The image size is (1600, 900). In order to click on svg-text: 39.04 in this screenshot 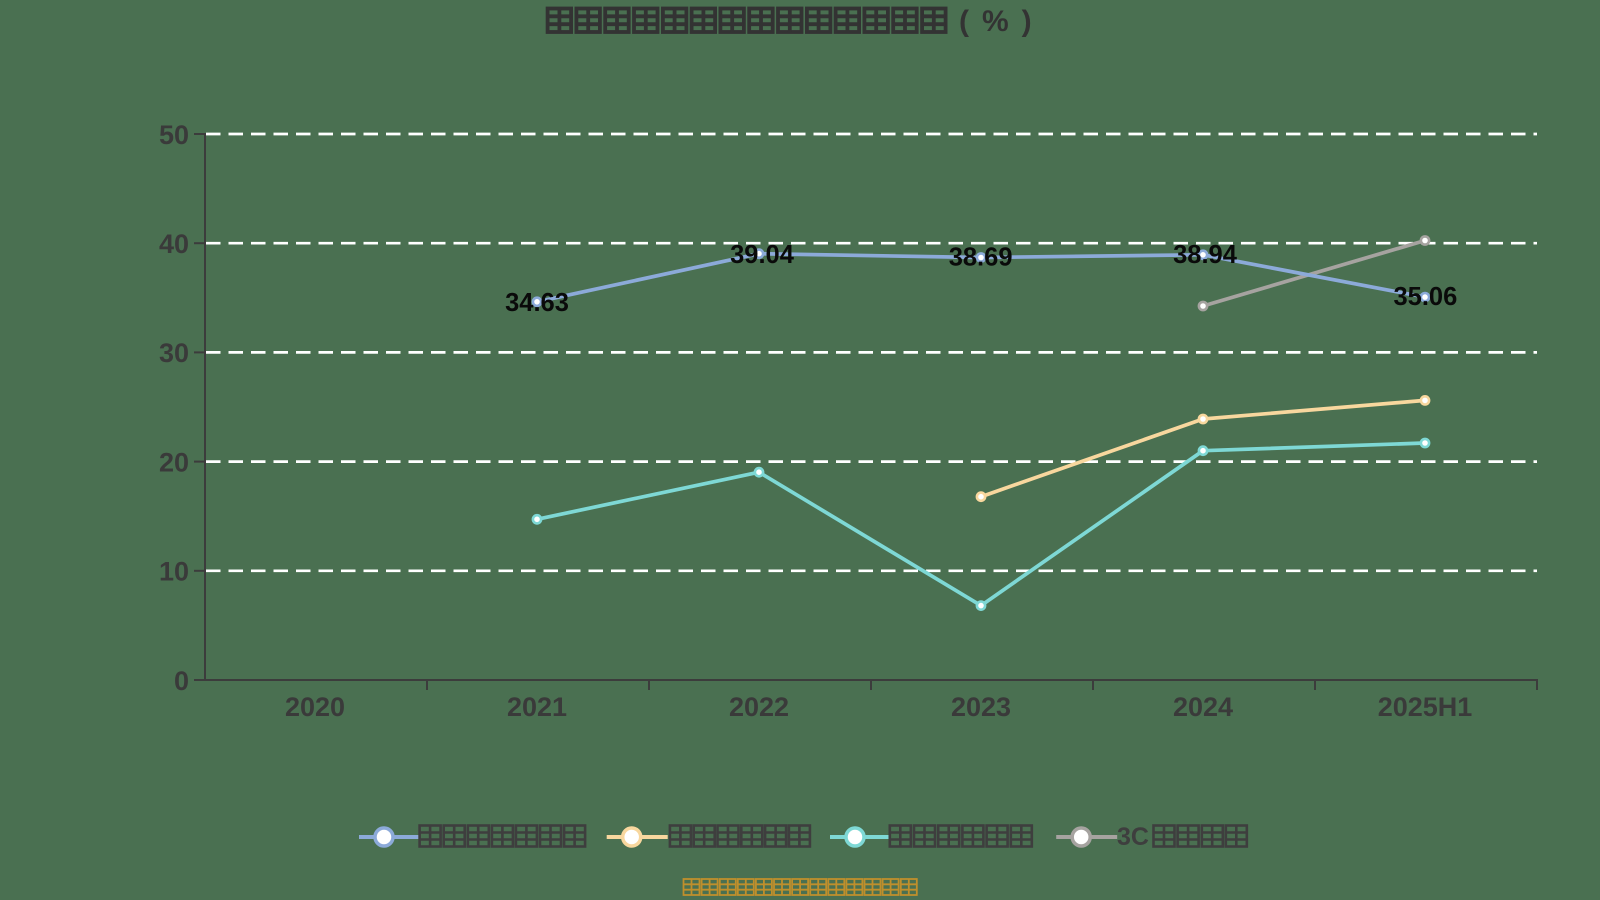, I will do `click(762, 255)`.